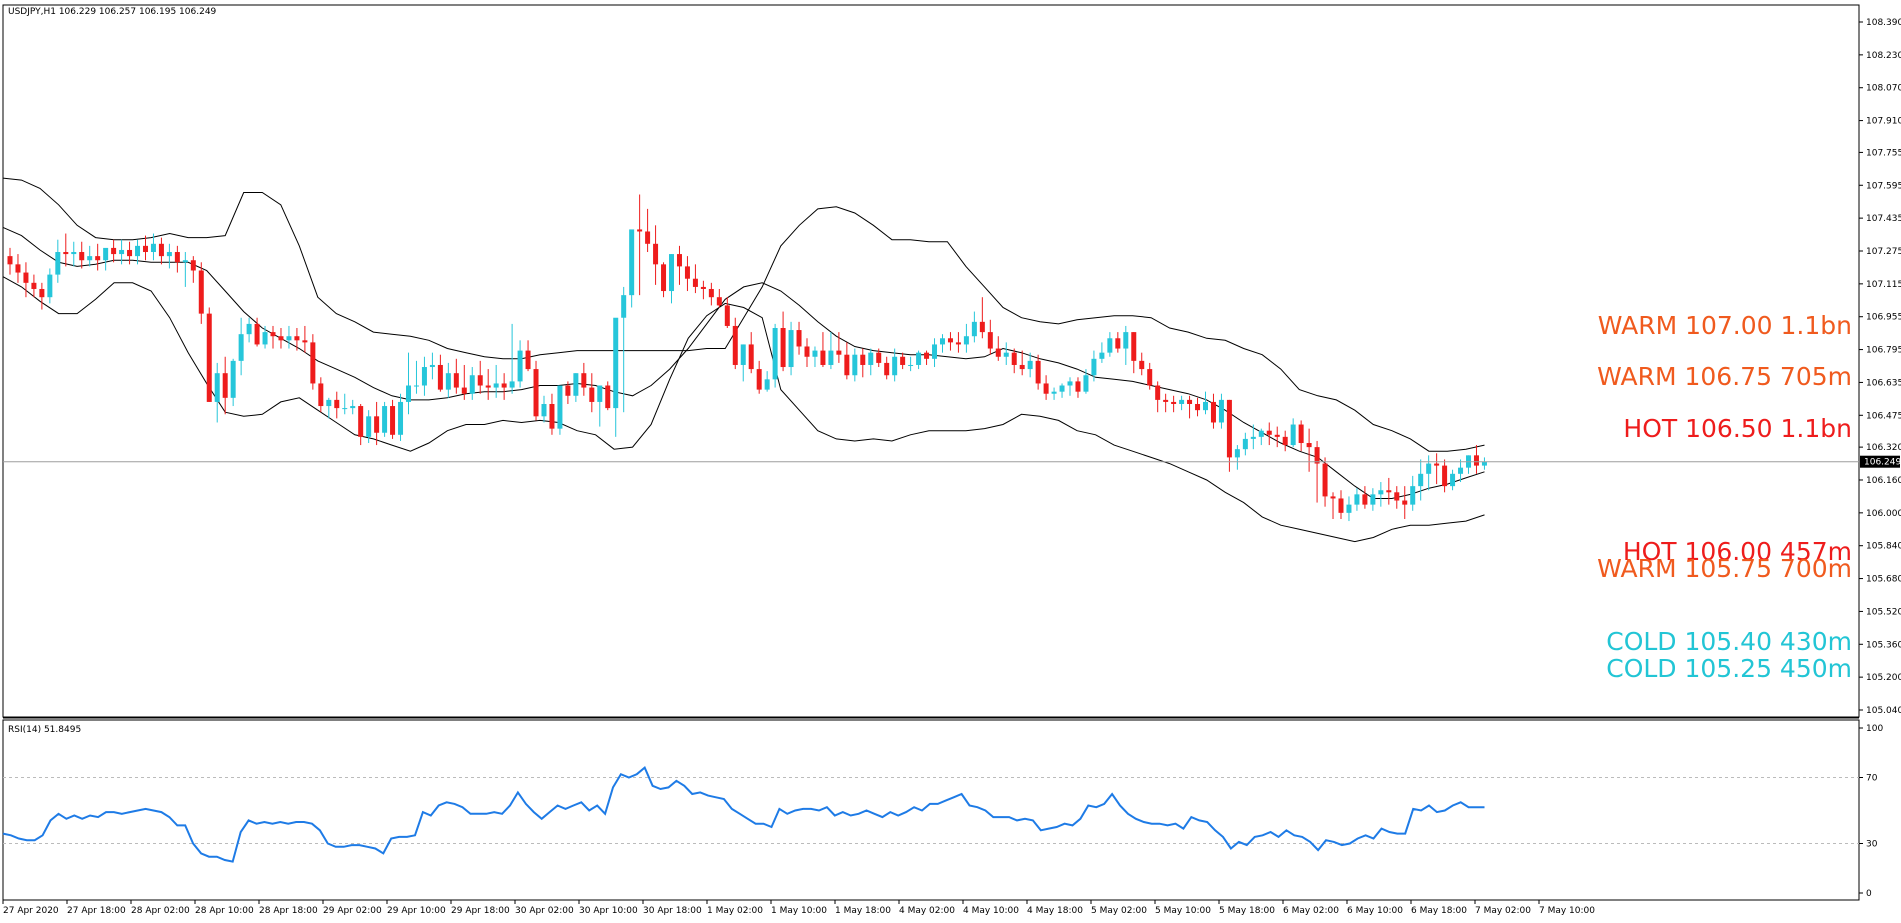  What do you see at coordinates (1055, 911) in the screenshot?
I see `time-tick-label: 4 May 18:00` at bounding box center [1055, 911].